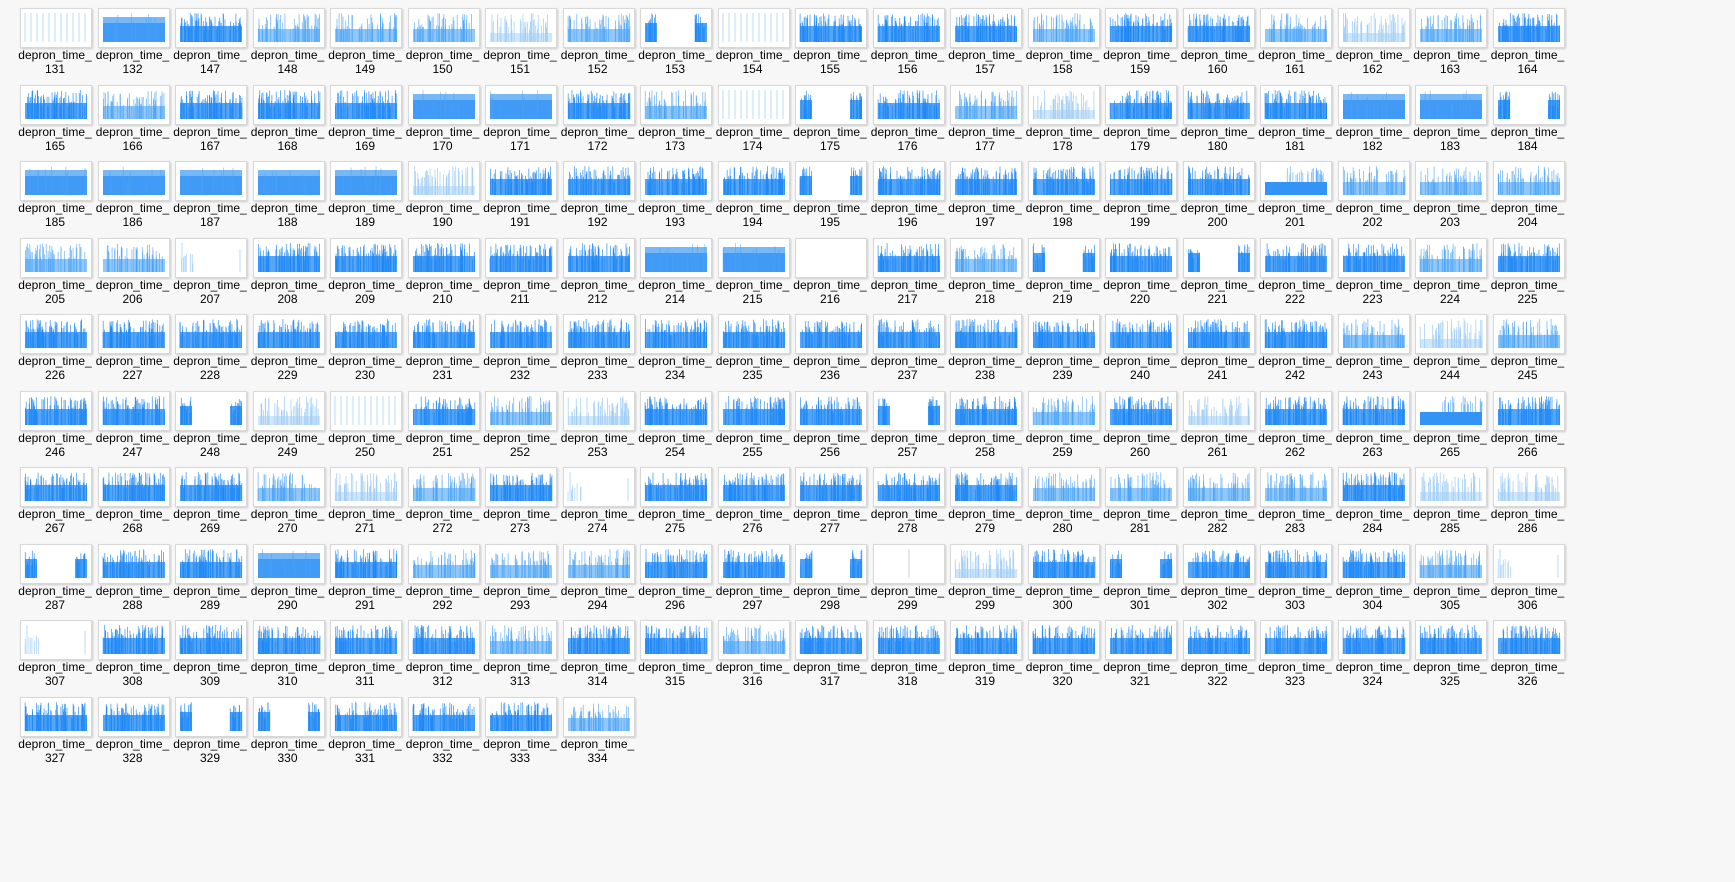 The image size is (1735, 882). What do you see at coordinates (1061, 42) in the screenshot?
I see `file-item: depron_time_ 158` at bounding box center [1061, 42].